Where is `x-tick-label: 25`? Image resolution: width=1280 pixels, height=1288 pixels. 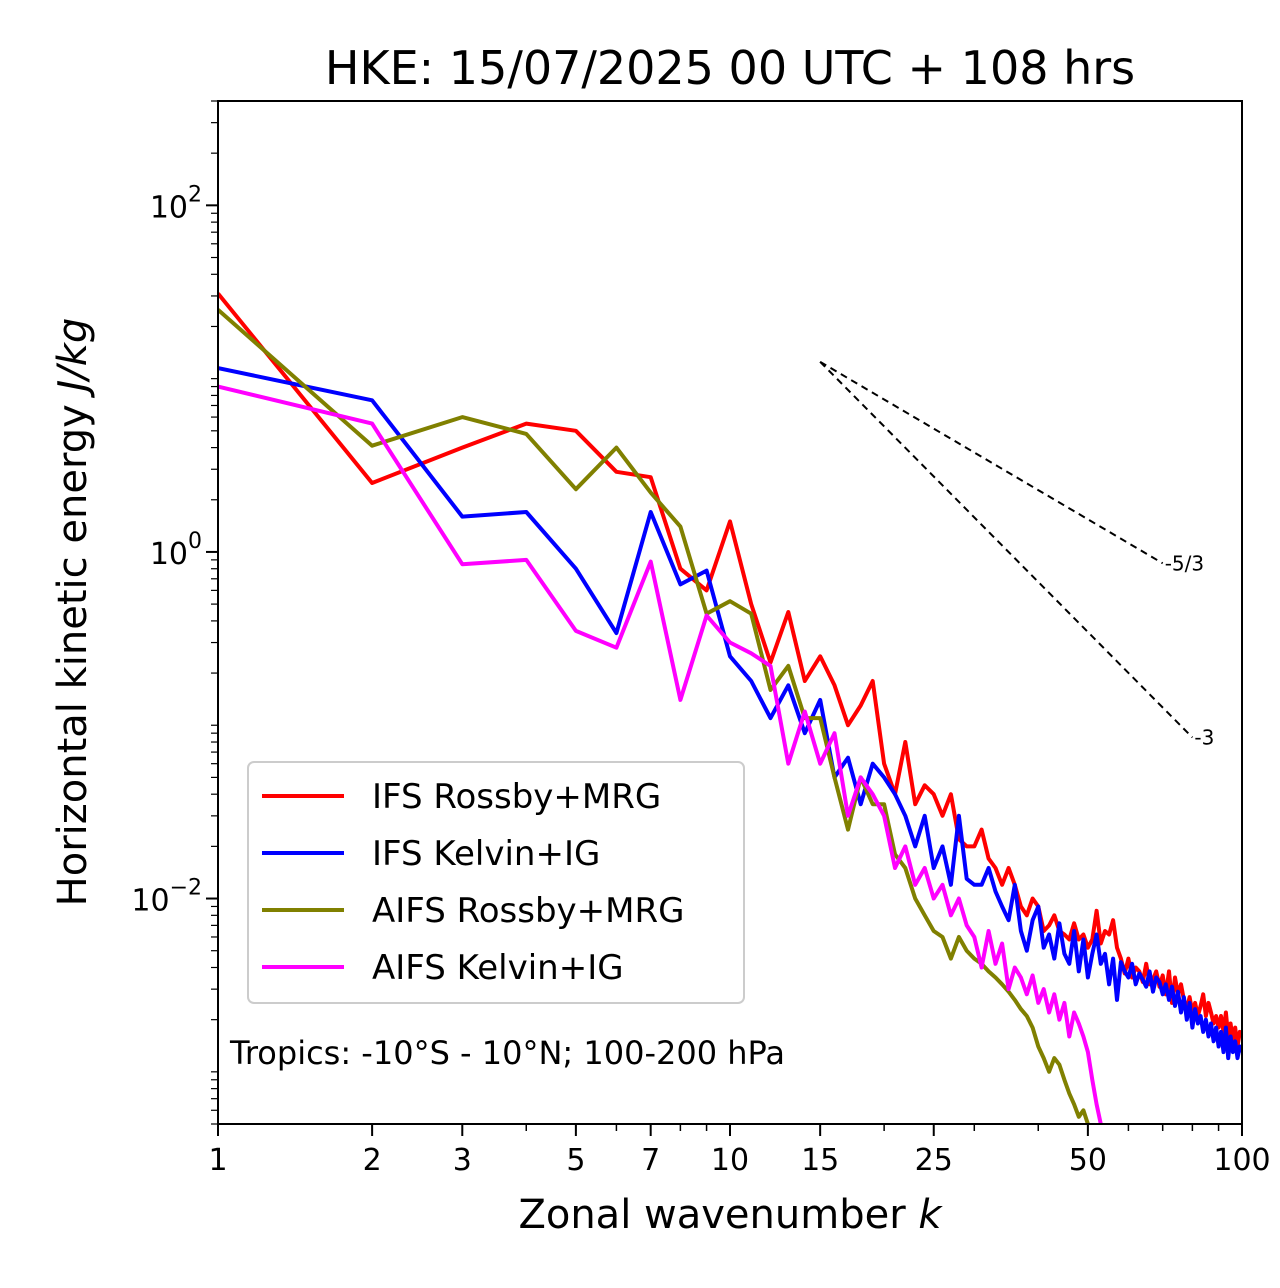
x-tick-label: 25 is located at coordinates (934, 1160).